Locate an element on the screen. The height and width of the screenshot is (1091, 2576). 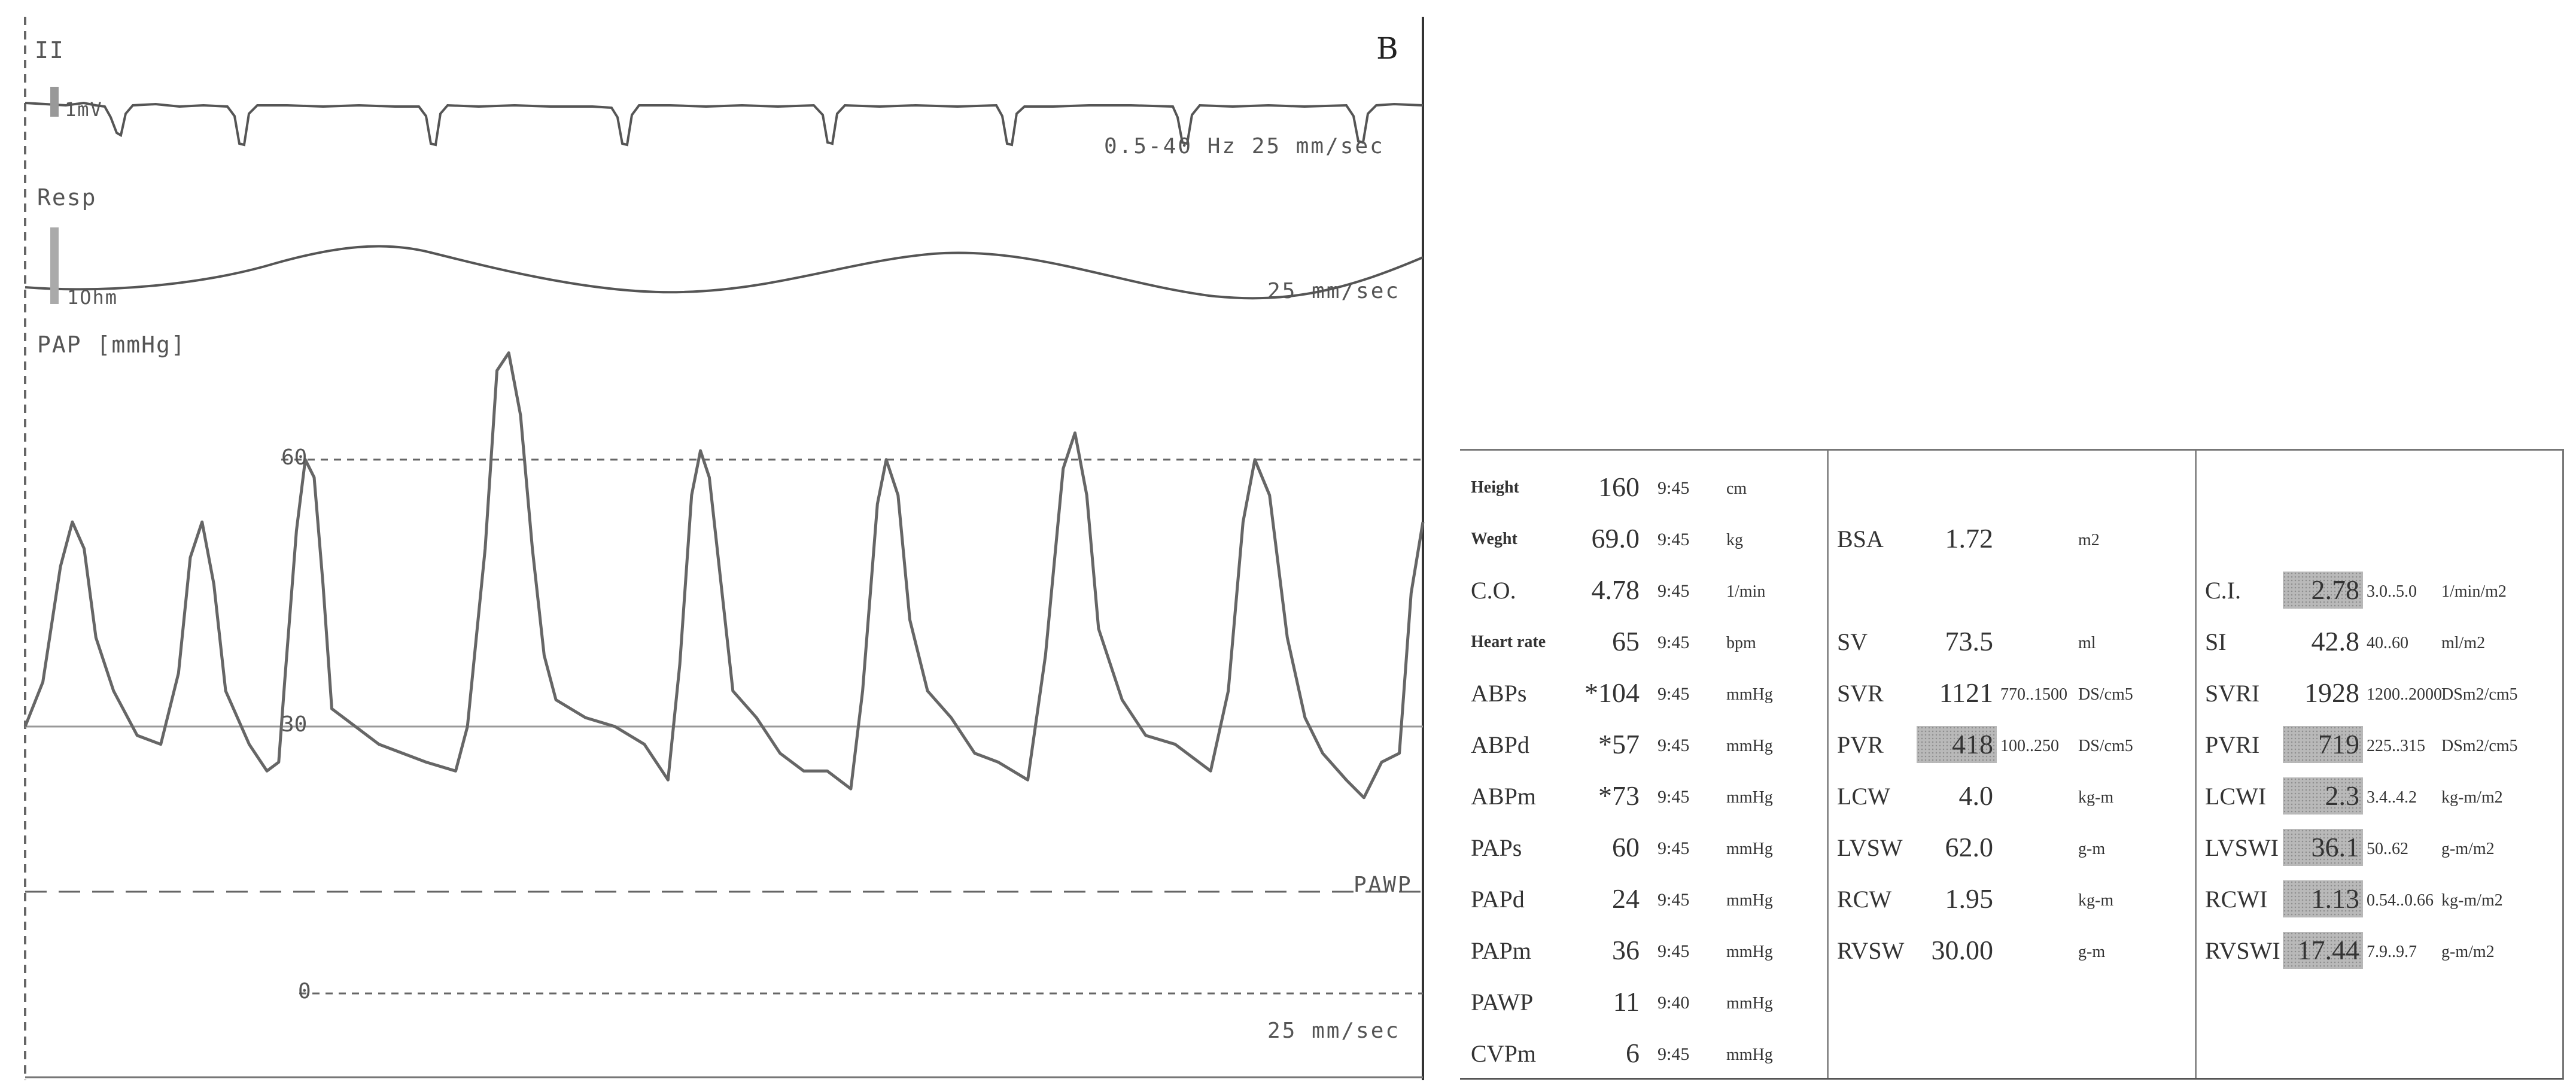
row-value: 1121 is located at coordinates (1966, 693).